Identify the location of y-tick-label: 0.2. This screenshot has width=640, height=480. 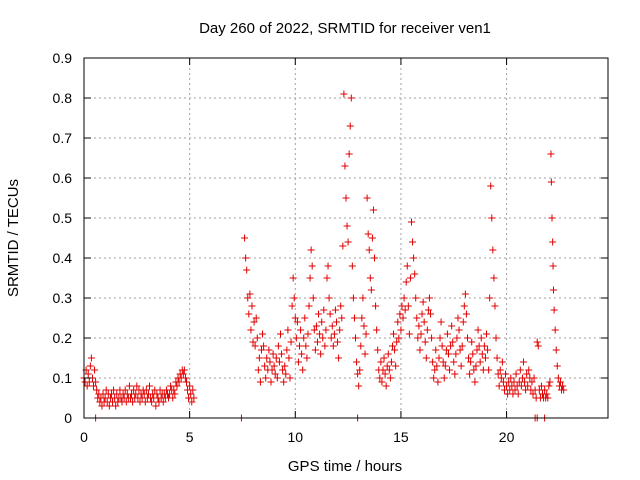
(63, 338).